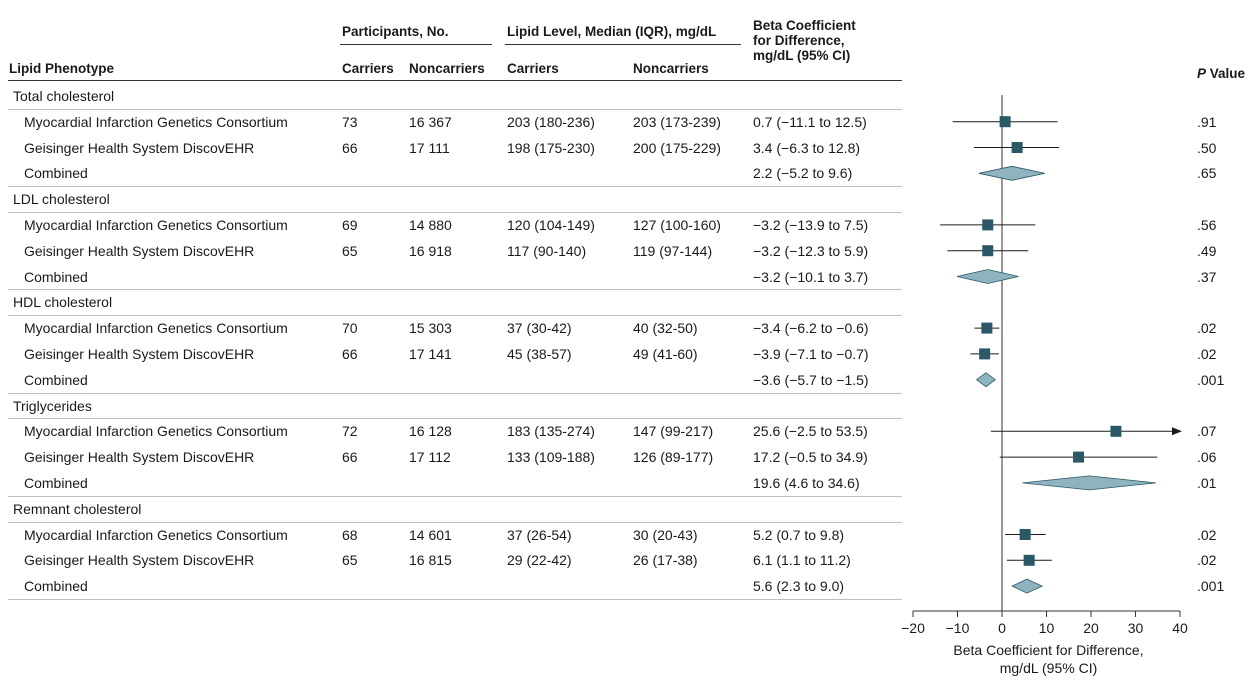  I want to click on carriers-cell: 72, so click(350, 431).